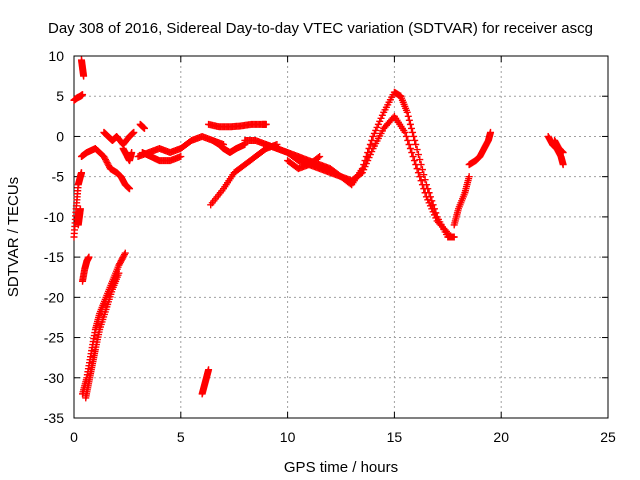 This screenshot has height=480, width=640. What do you see at coordinates (105, 169) in the screenshot?
I see `series-e` at bounding box center [105, 169].